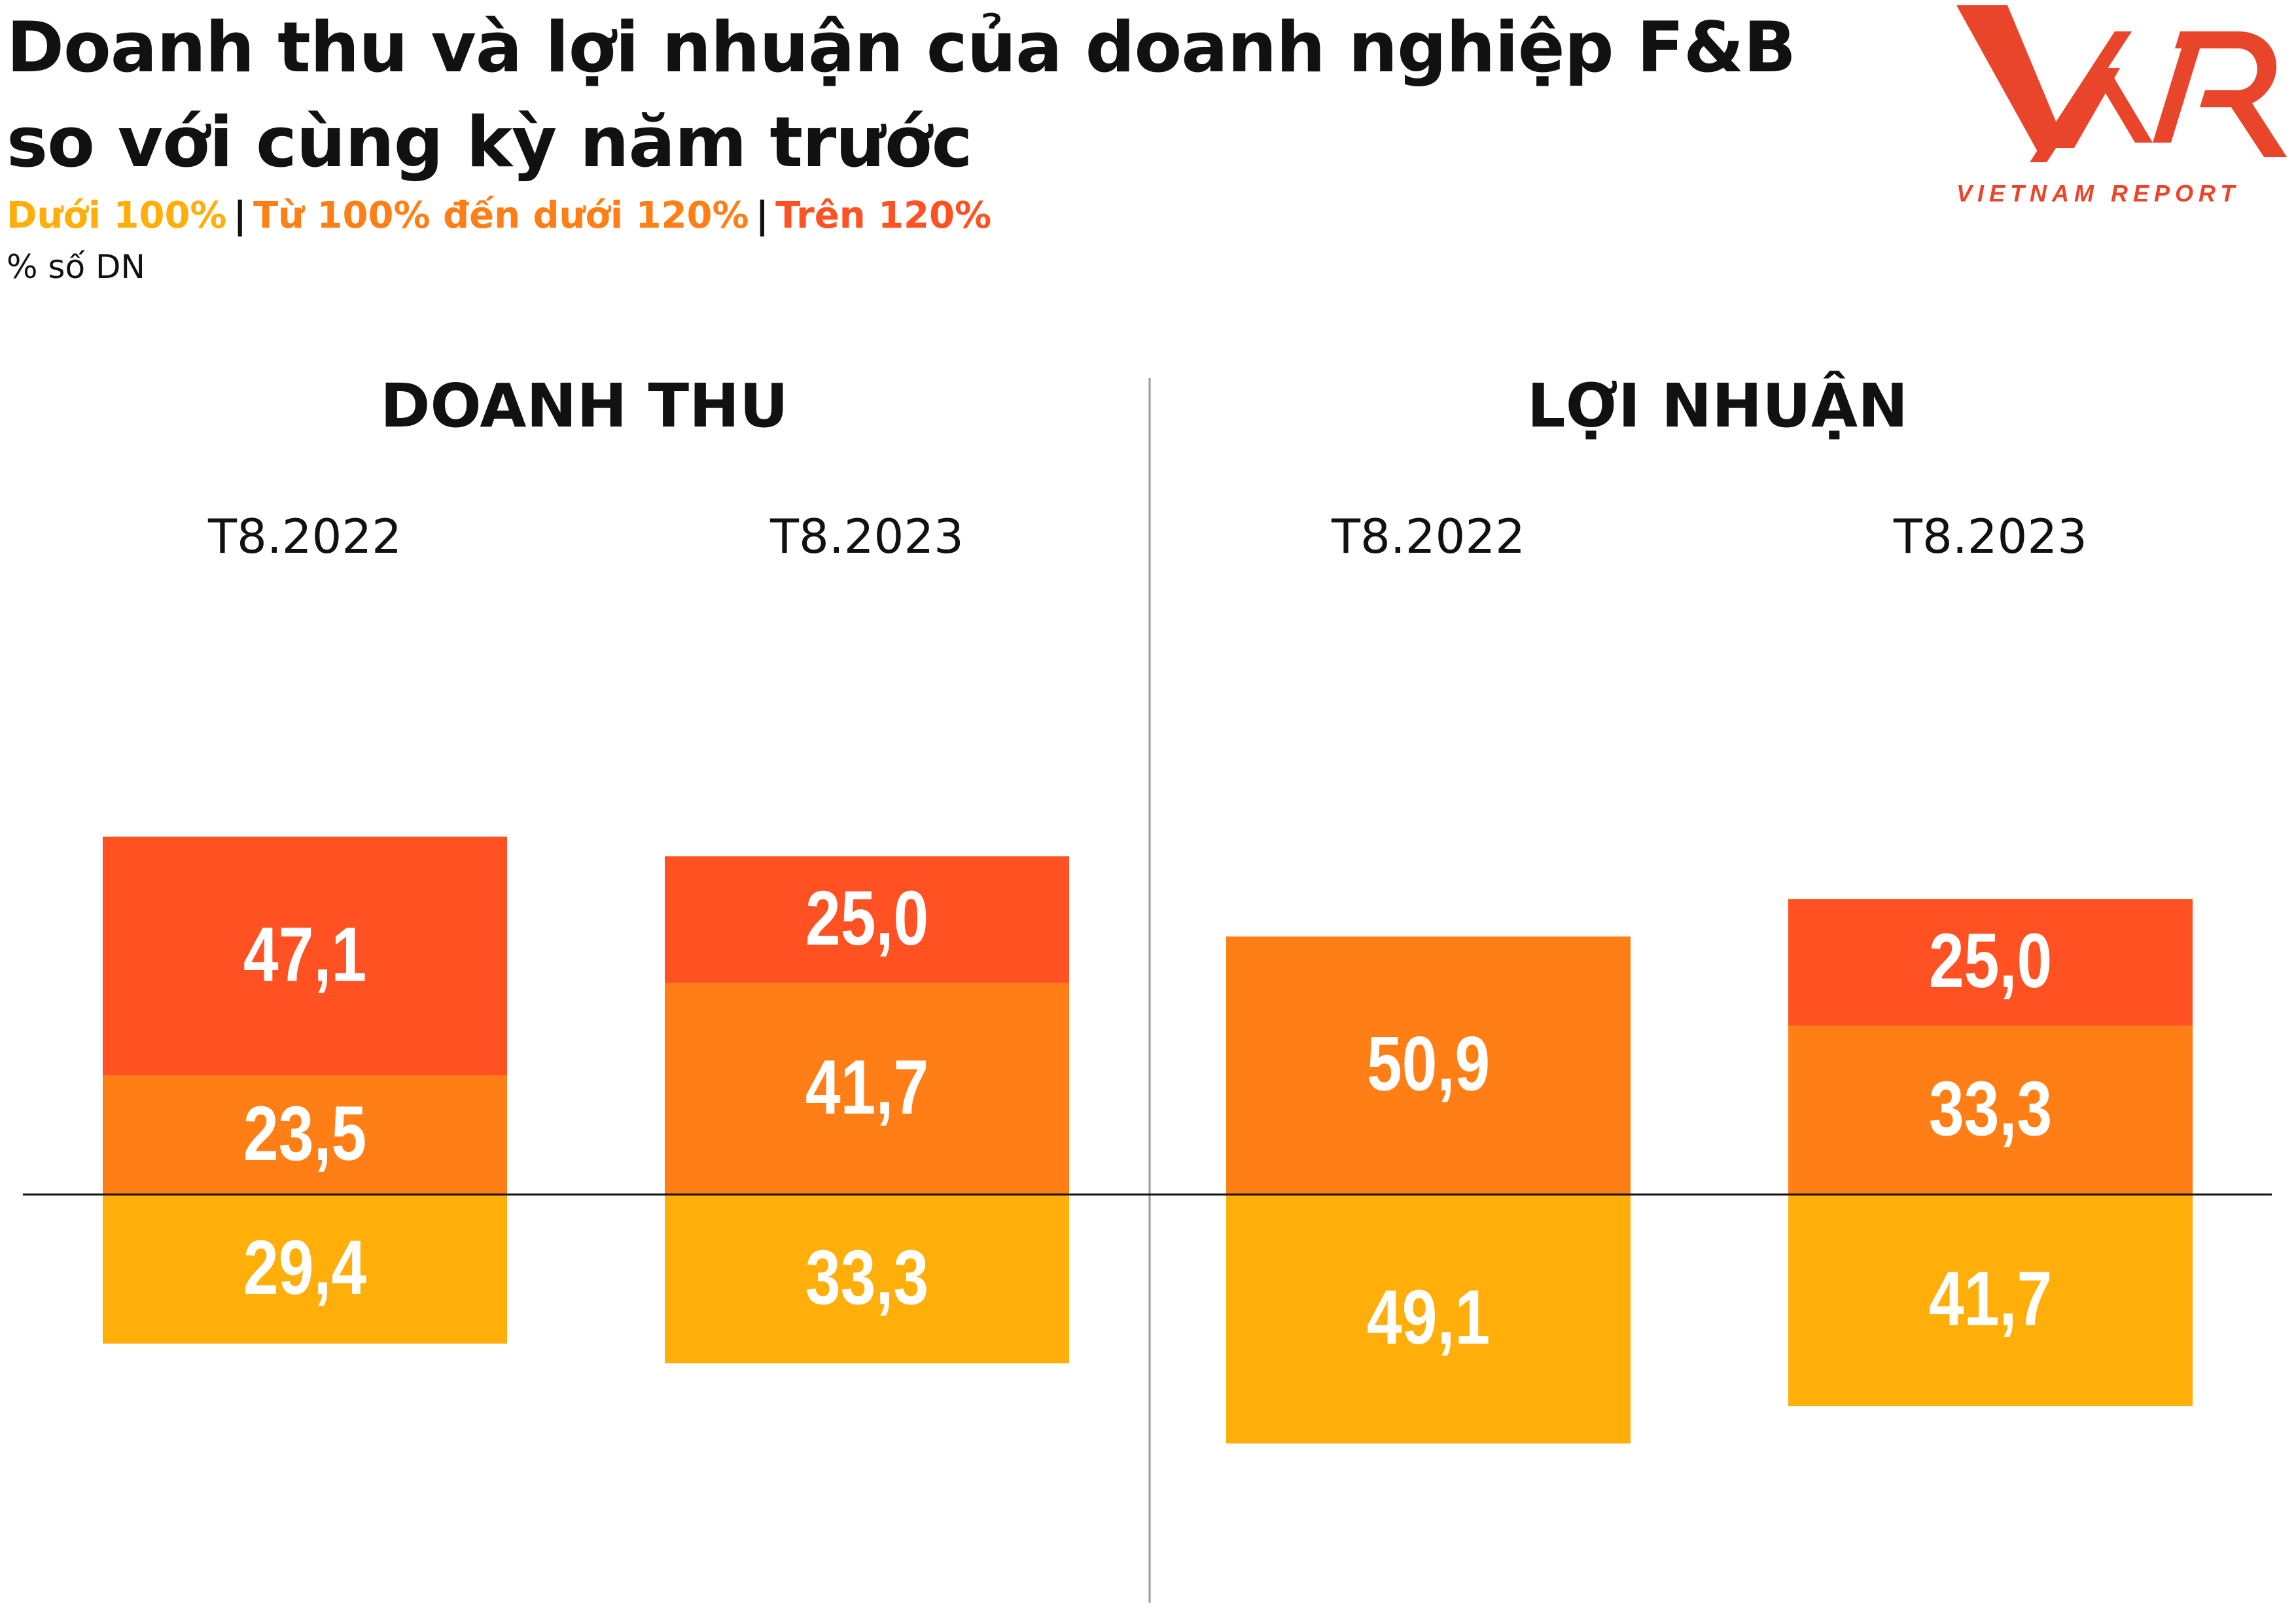  I want to click on vnr-logo: VIETNAM REPORT, so click(2122, 106).